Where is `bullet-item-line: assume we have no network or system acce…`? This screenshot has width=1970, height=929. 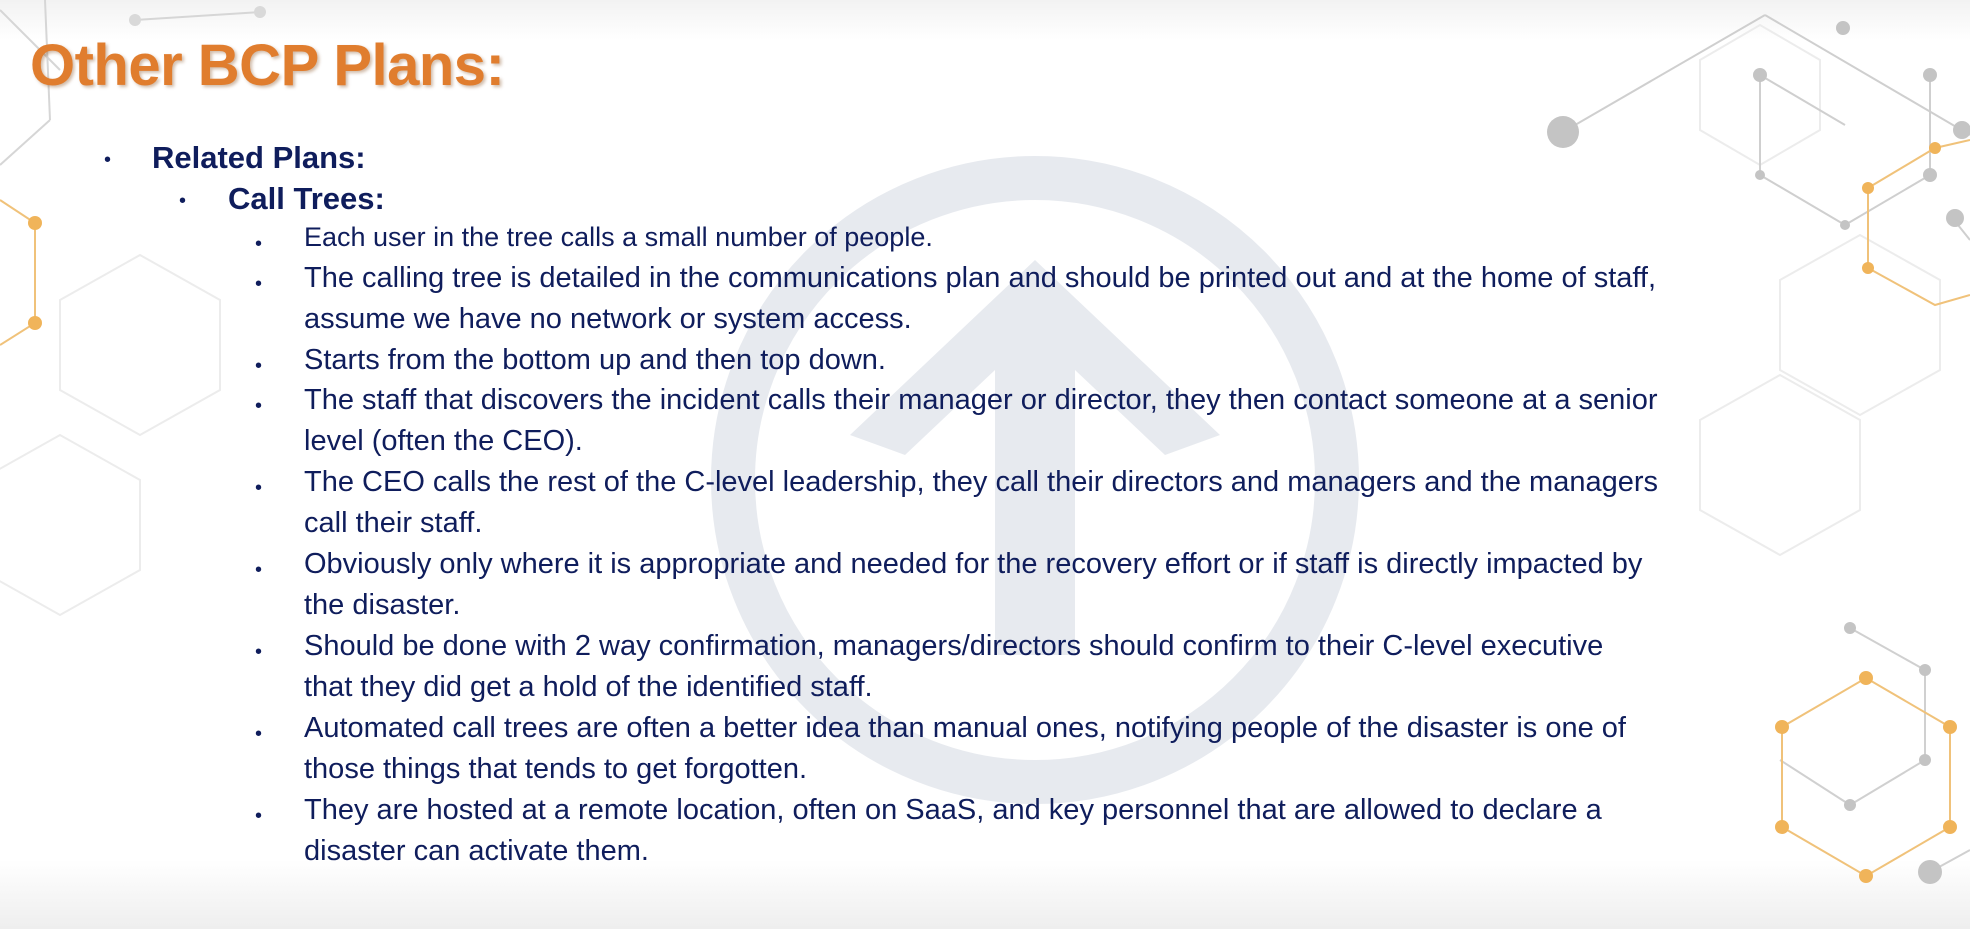 bullet-item-line: assume we have no network or system acce… is located at coordinates (608, 319).